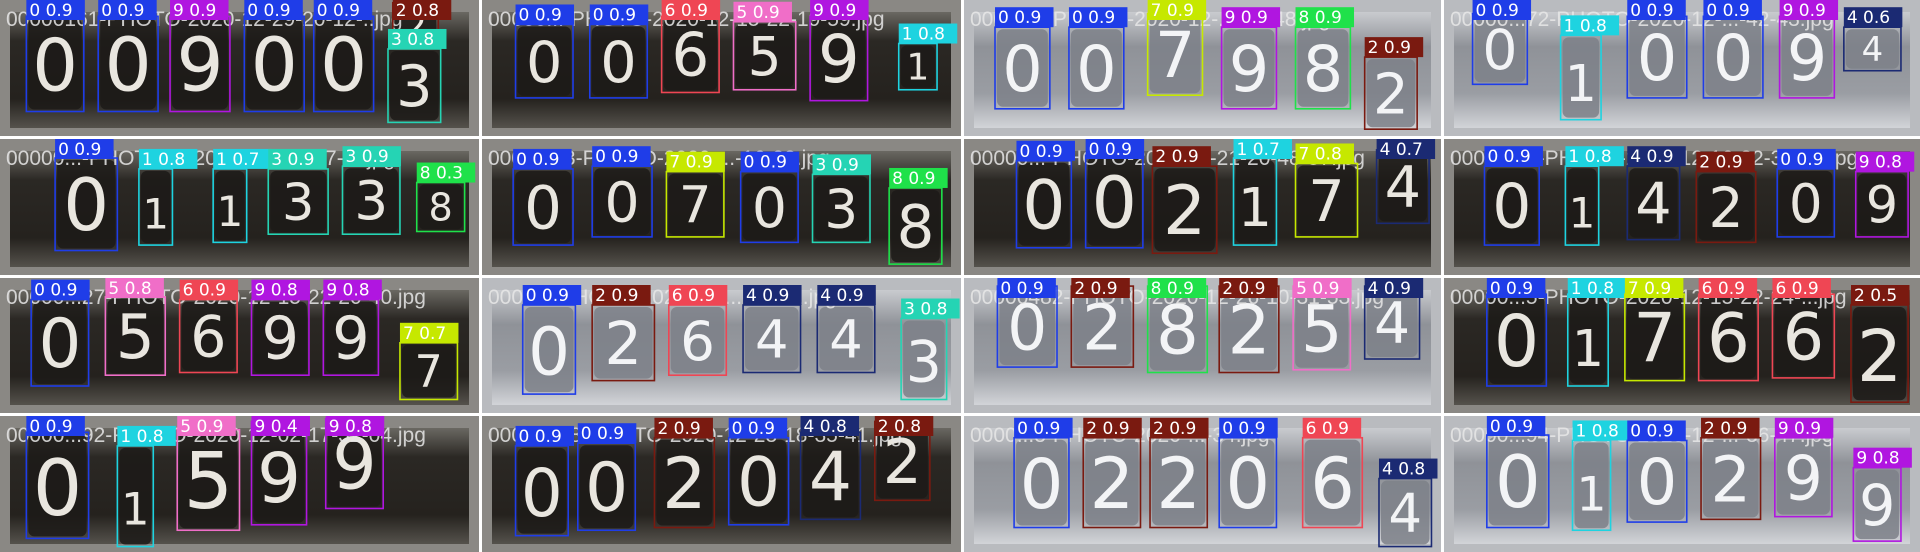 The image size is (1920, 552). I want to click on bbox-label: 3 0.8, so click(925, 310).